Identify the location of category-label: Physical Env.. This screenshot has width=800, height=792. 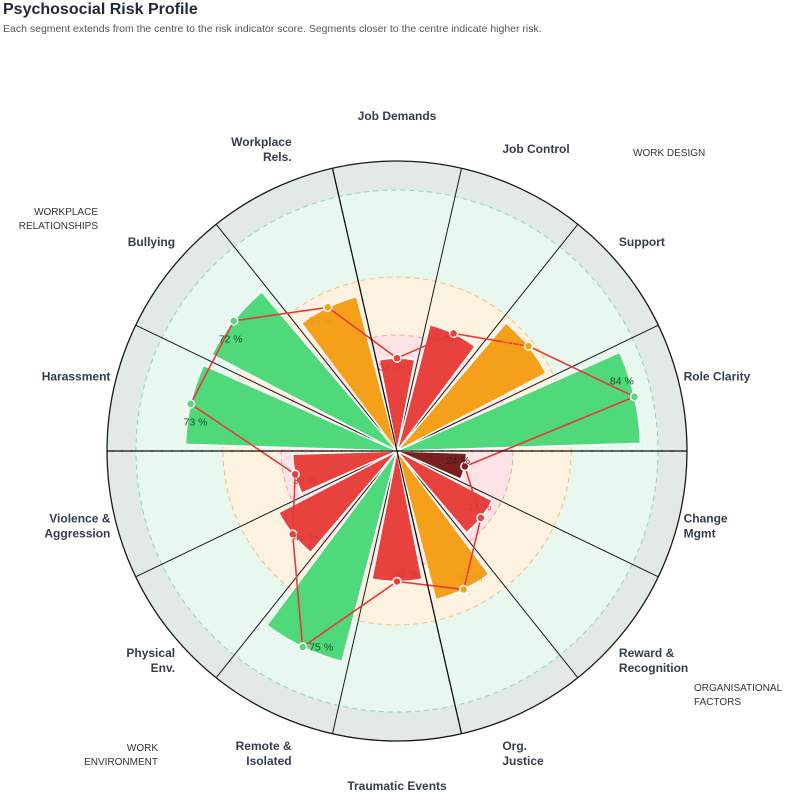
(150, 660).